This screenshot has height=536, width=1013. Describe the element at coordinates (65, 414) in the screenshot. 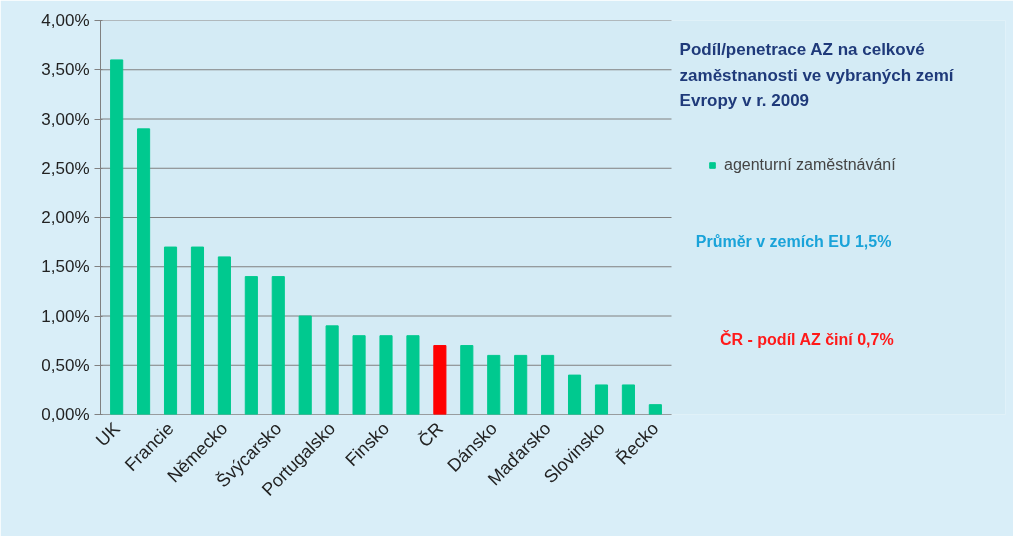

I see `y-tick-label: 0,00%` at that location.